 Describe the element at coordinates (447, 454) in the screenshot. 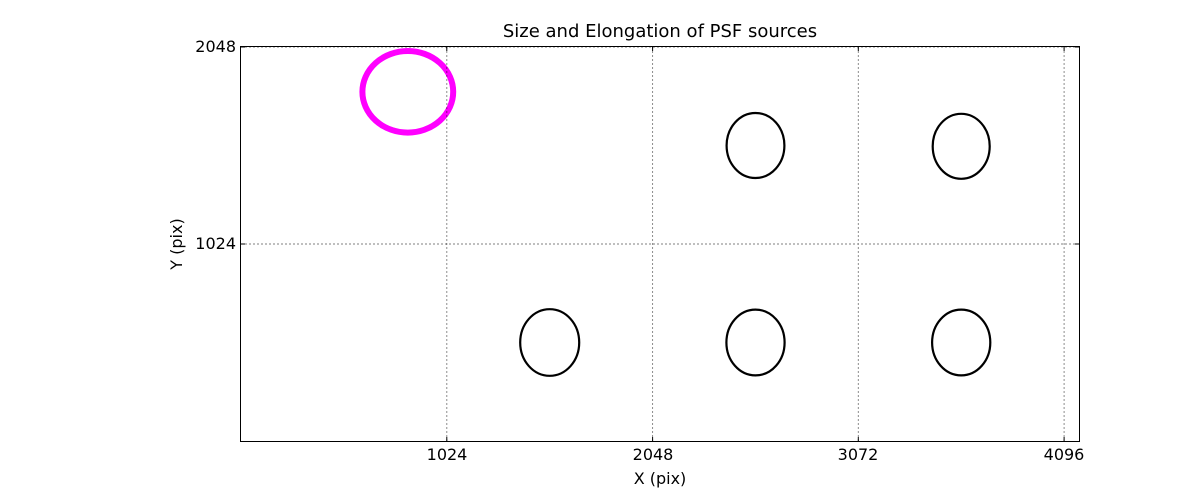

I see `x-tick-label: 1024` at that location.